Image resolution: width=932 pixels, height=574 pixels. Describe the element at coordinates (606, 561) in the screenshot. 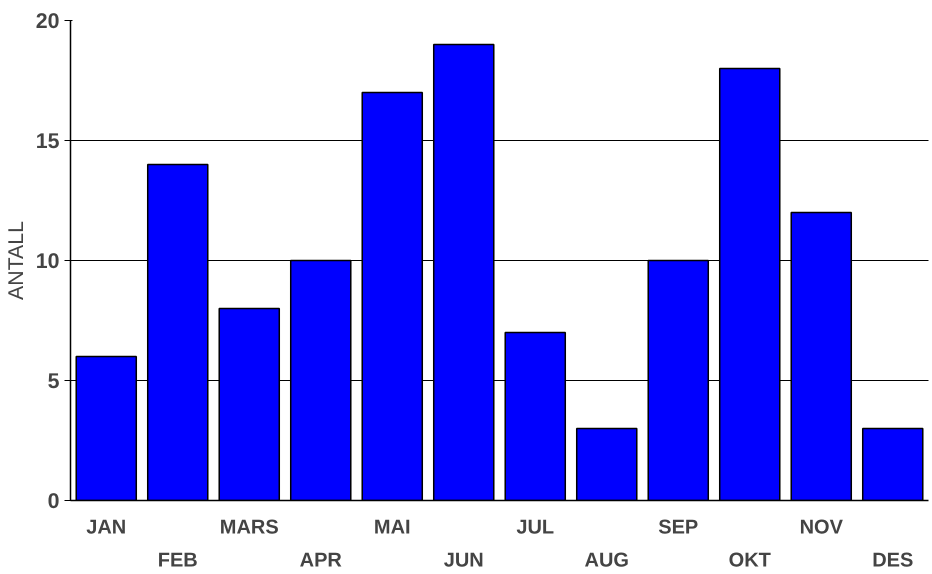

I see `x-tick-label: AUG` at that location.